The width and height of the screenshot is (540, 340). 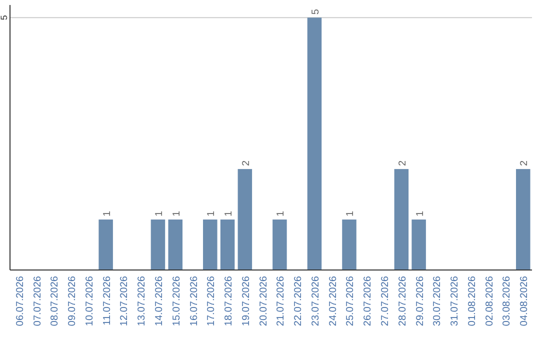 I want to click on x-tick-label: 16.07.2026, so click(x=194, y=301).